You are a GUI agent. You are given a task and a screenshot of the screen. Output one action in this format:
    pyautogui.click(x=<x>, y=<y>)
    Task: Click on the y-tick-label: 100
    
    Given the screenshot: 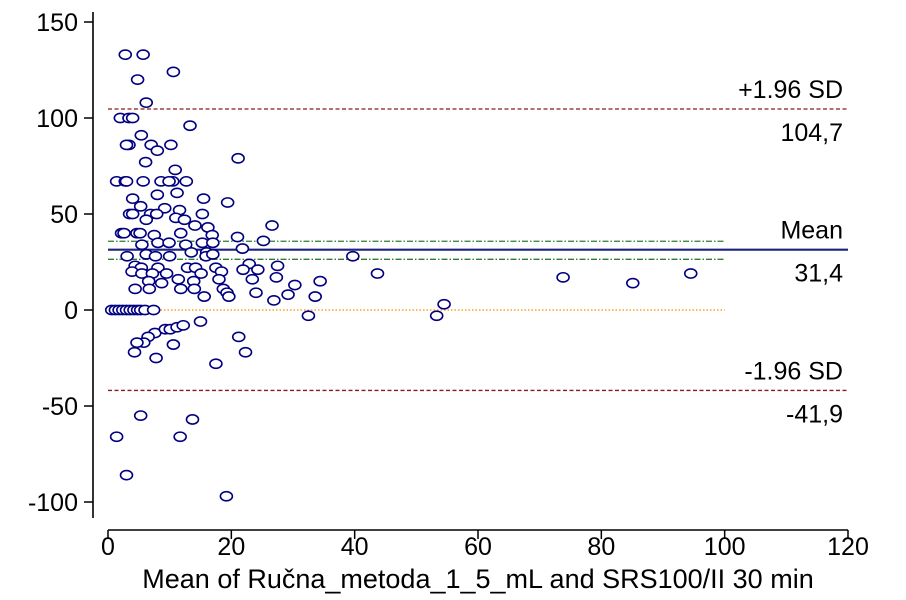 What is the action you would take?
    pyautogui.click(x=57, y=119)
    